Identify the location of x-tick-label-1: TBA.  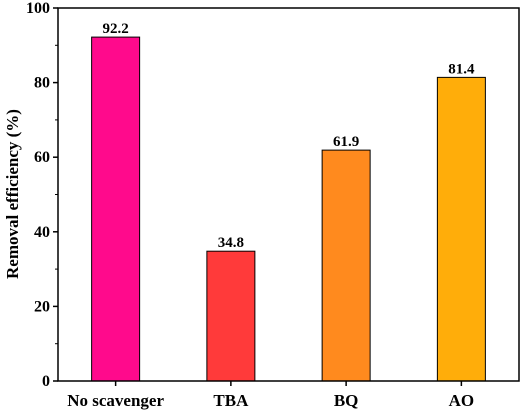
(231, 400).